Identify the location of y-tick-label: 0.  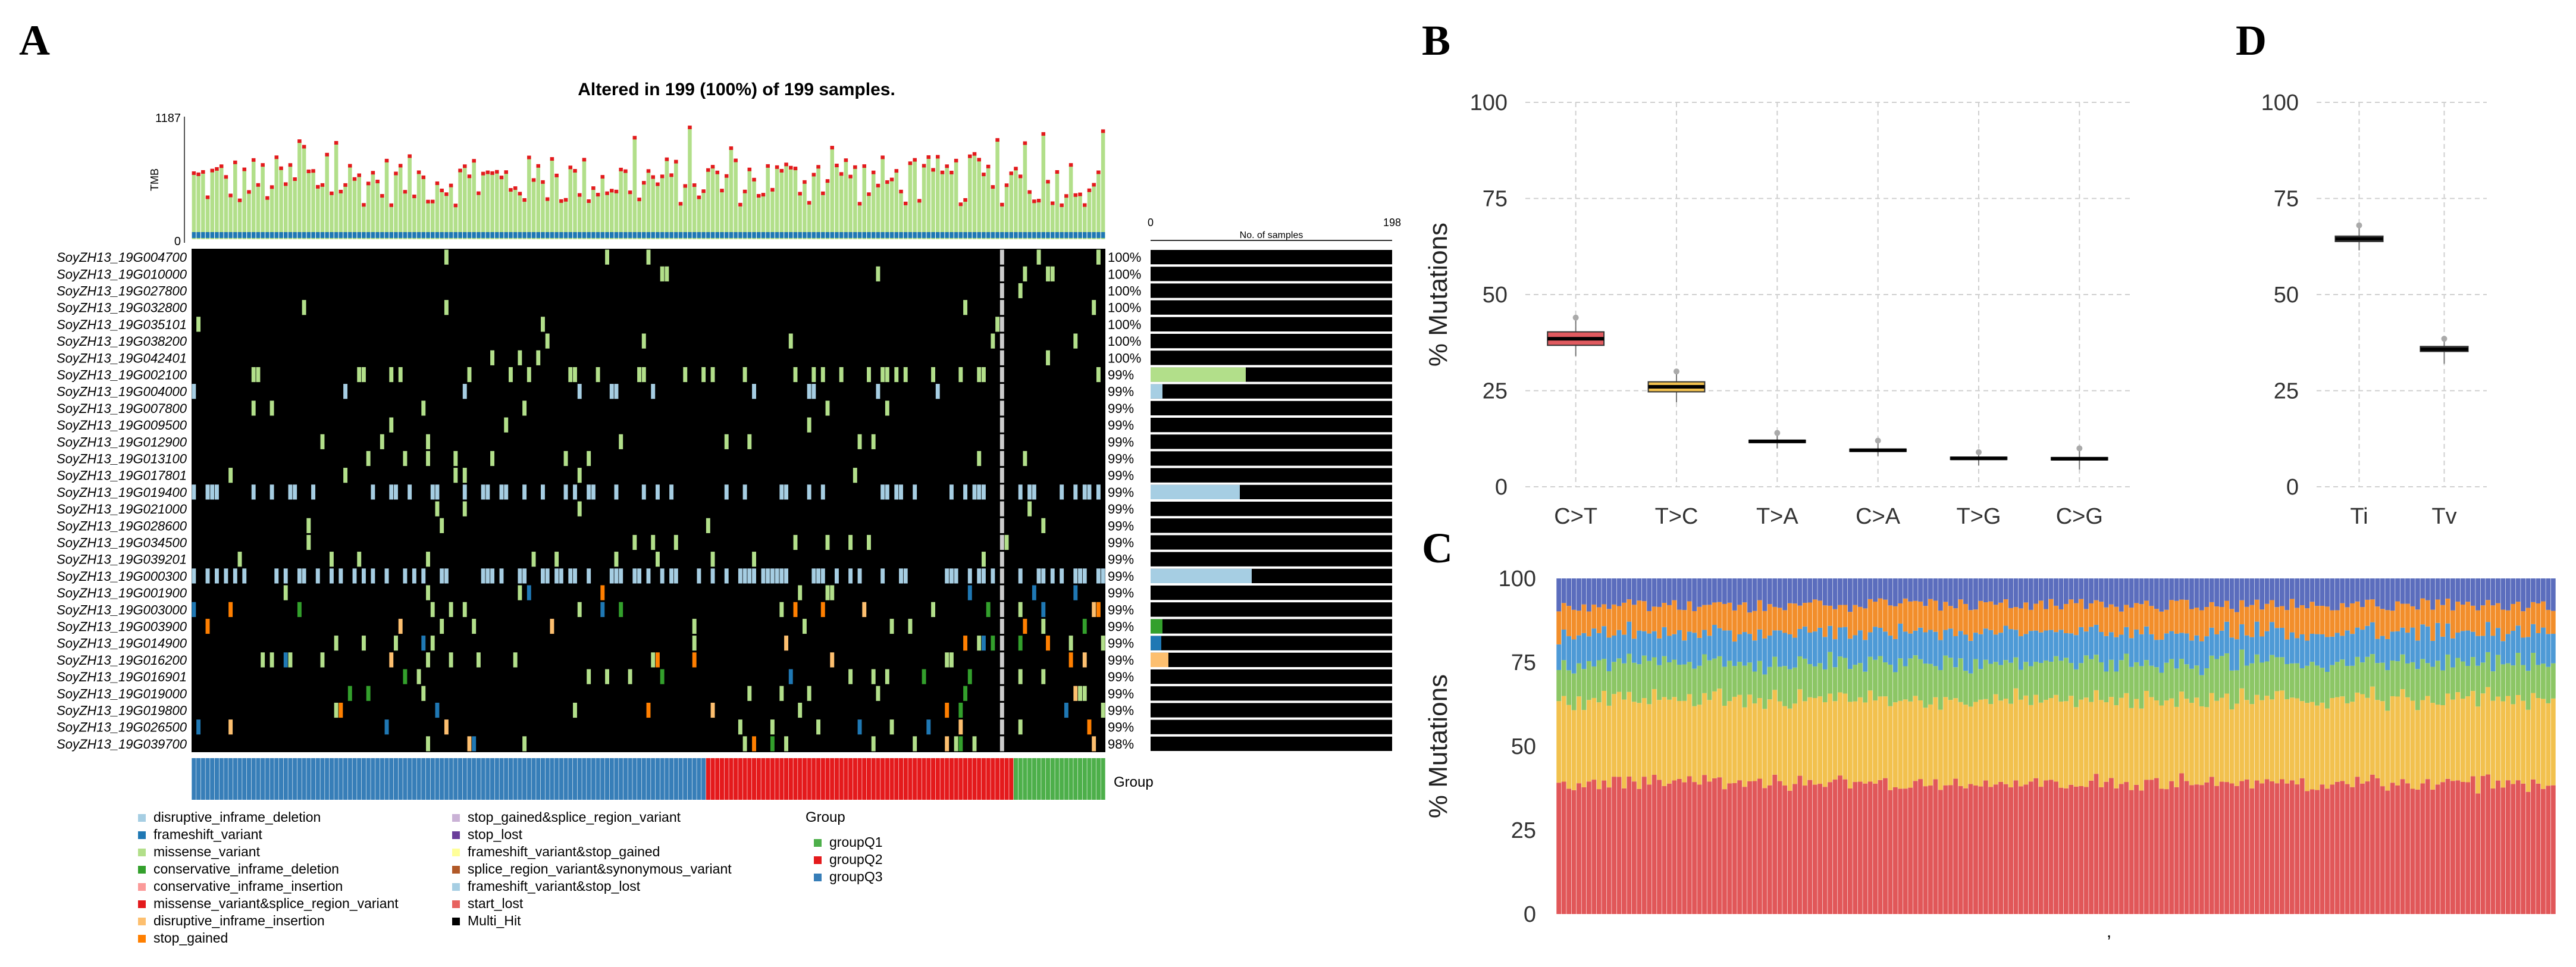
(1501, 487).